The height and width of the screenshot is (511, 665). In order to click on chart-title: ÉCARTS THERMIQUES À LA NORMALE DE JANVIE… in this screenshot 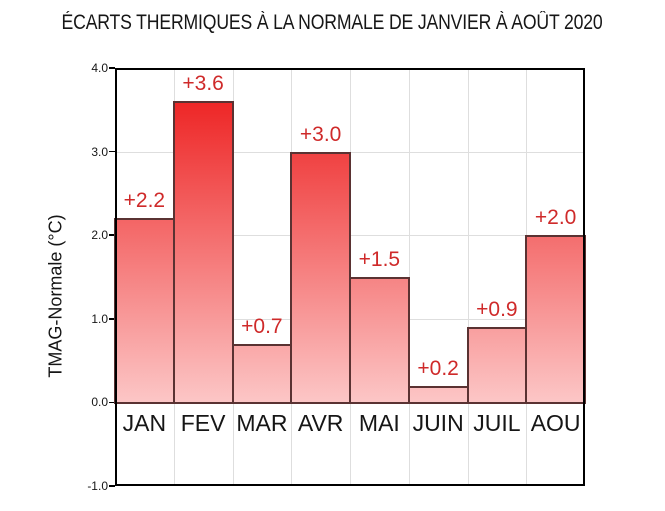, I will do `click(332, 23)`.